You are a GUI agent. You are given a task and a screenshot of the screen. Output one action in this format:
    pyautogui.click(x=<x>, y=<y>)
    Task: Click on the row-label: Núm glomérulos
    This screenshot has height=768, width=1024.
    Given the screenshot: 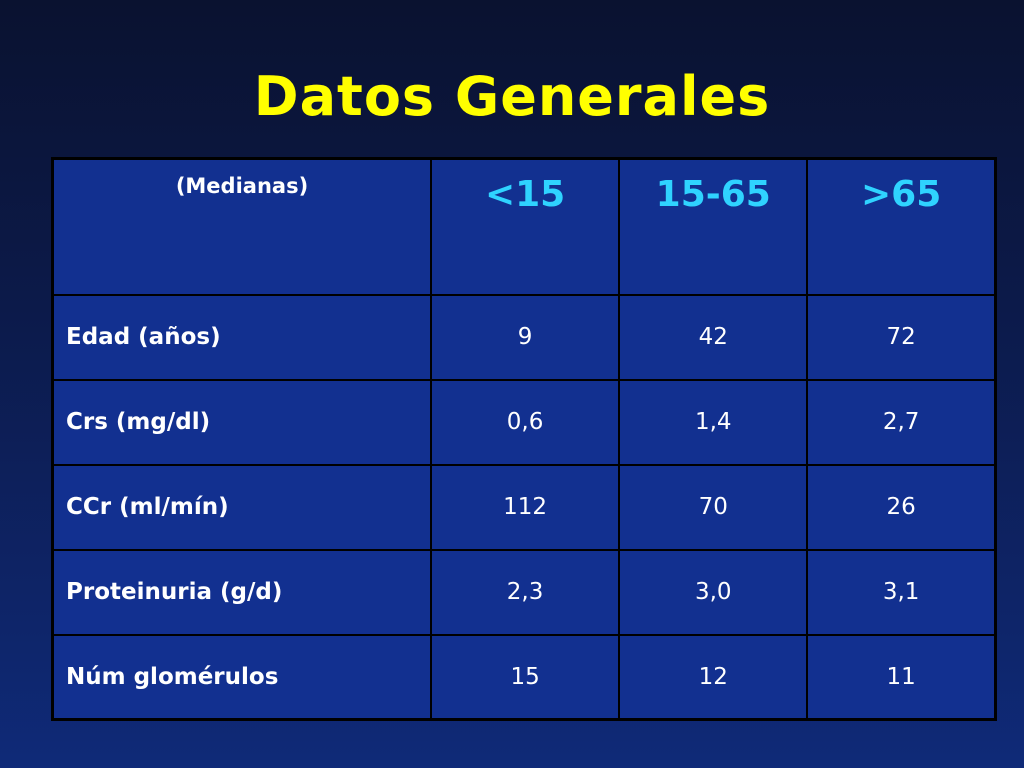 What is the action you would take?
    pyautogui.click(x=241, y=677)
    